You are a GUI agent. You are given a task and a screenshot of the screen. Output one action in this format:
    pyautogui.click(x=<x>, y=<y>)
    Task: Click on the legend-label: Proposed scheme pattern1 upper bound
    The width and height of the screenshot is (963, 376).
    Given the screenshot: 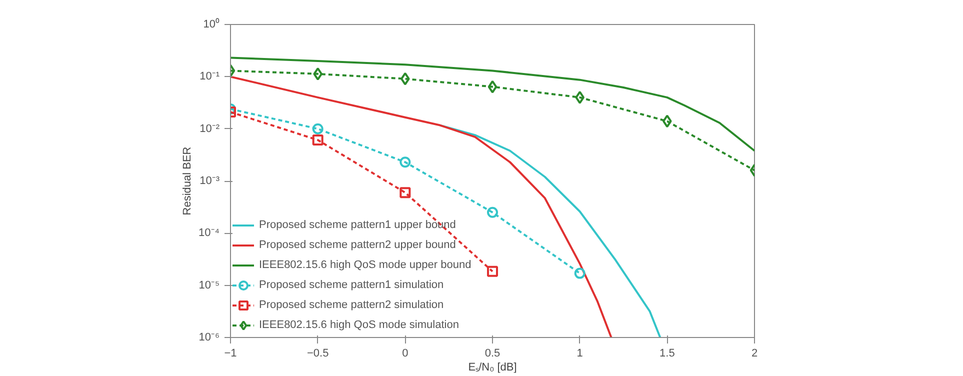 What is the action you would take?
    pyautogui.click(x=357, y=225)
    